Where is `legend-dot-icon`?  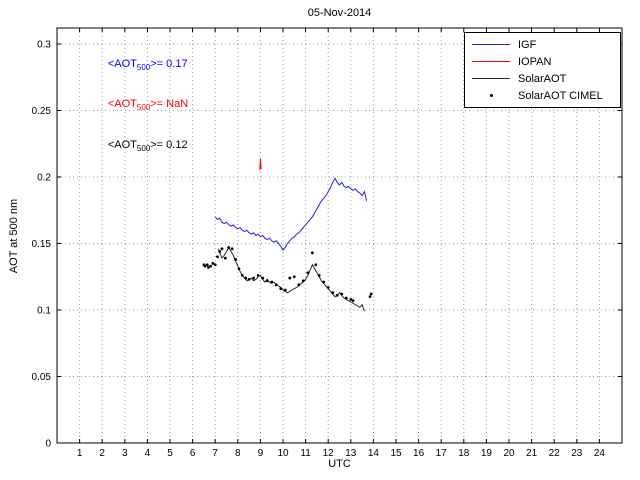
legend-dot-icon is located at coordinates (491, 95).